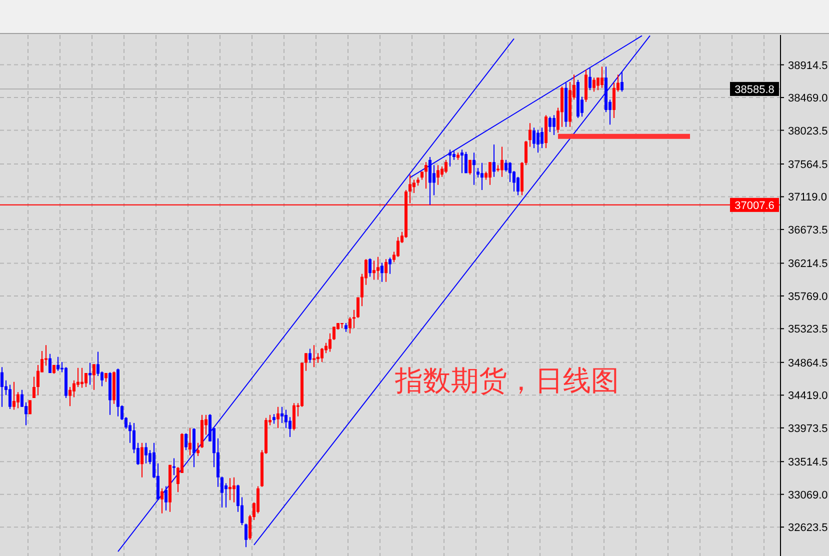 The width and height of the screenshot is (829, 556). I want to click on y-tick-label: 36214.5, so click(808, 264).